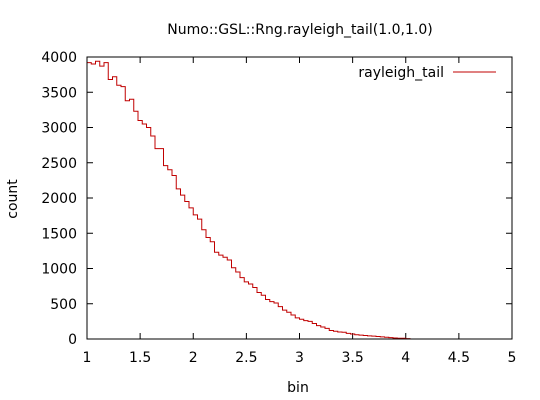 This screenshot has width=540, height=400. I want to click on legend-label: rayleigh_tail, so click(401, 73).